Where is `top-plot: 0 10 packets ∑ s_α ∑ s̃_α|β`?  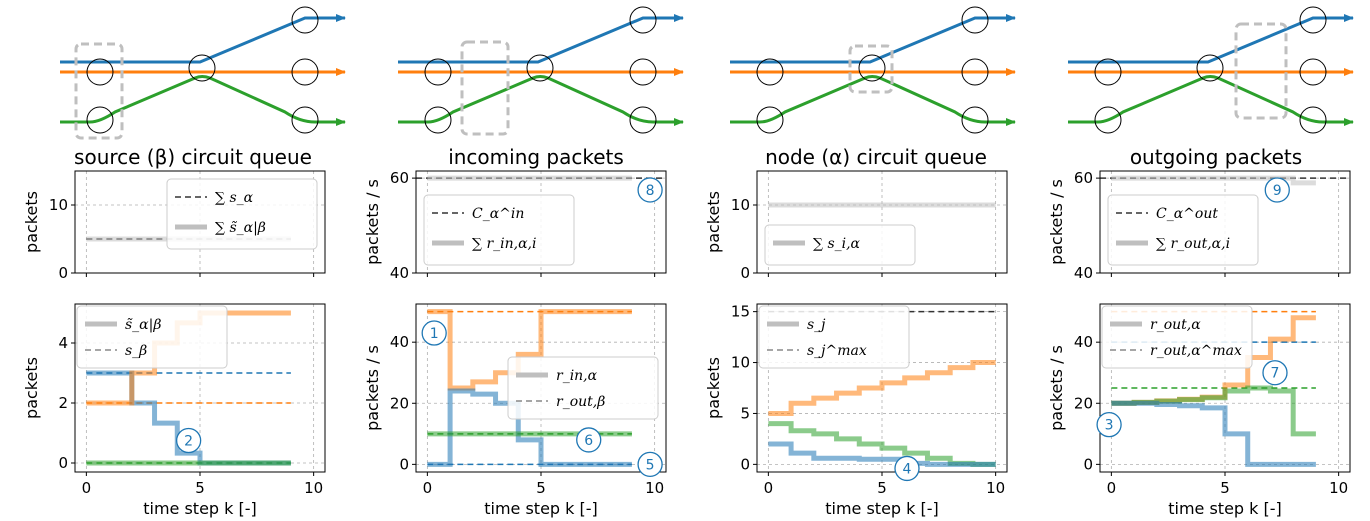
top-plot: 0 10 packets ∑ s_α ∑ s̃_α|β is located at coordinates (174, 226).